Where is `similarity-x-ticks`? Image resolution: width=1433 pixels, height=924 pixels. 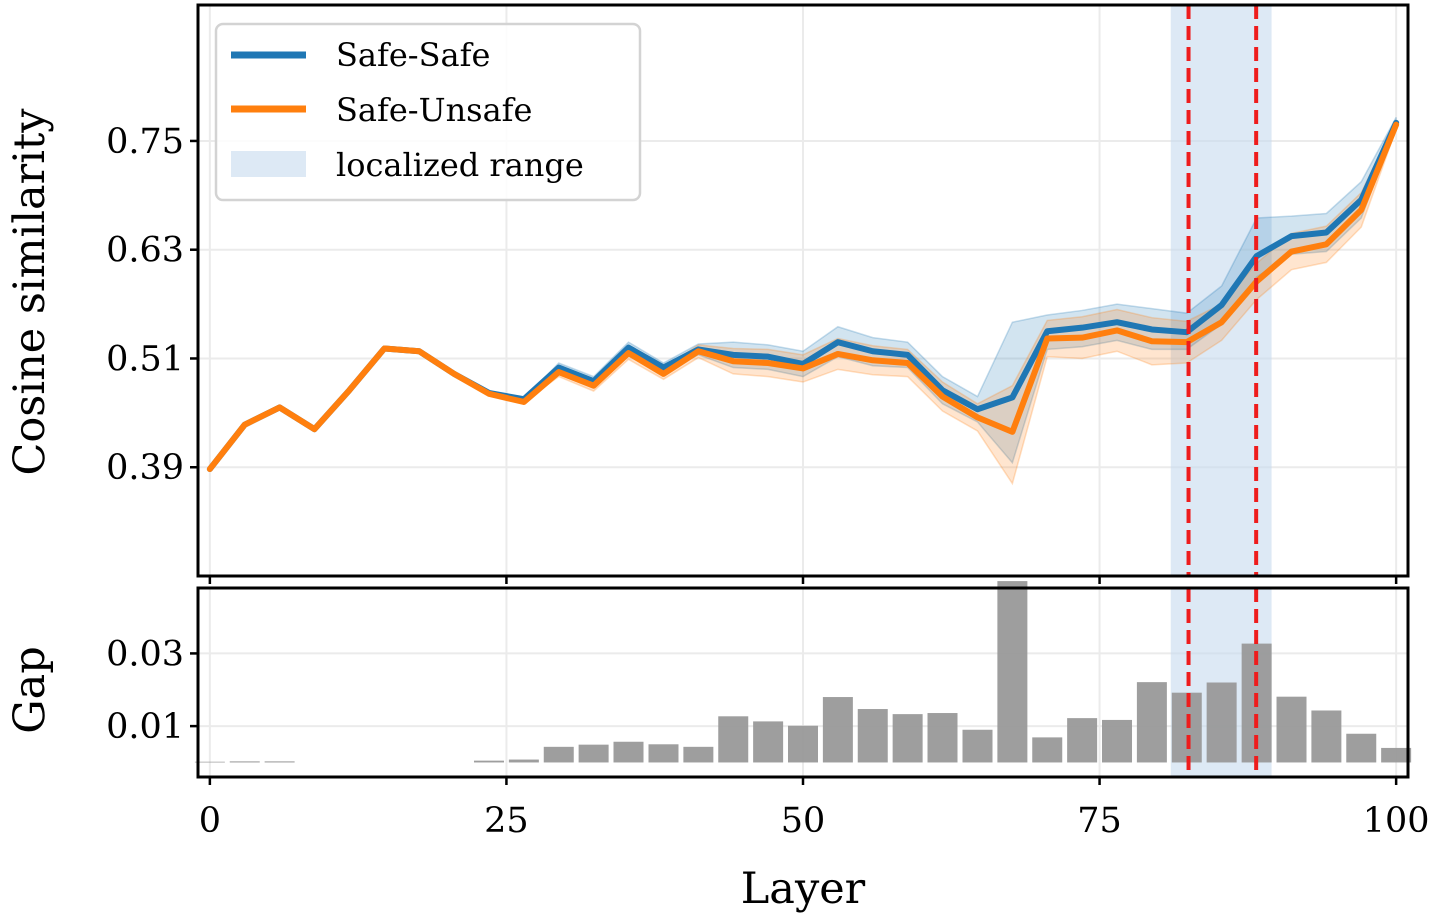 similarity-x-ticks is located at coordinates (803, 580).